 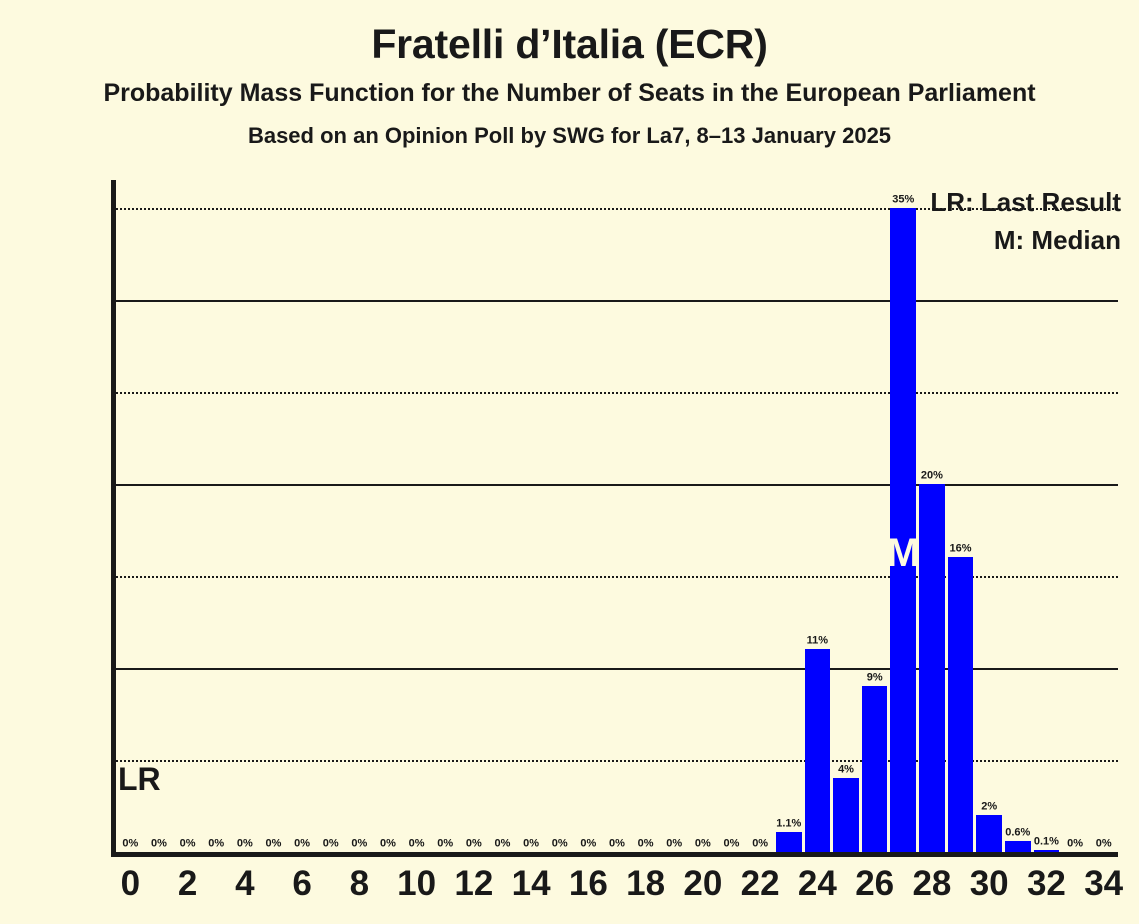 I want to click on bar-value-label-33: 0%, so click(x=1075, y=843).